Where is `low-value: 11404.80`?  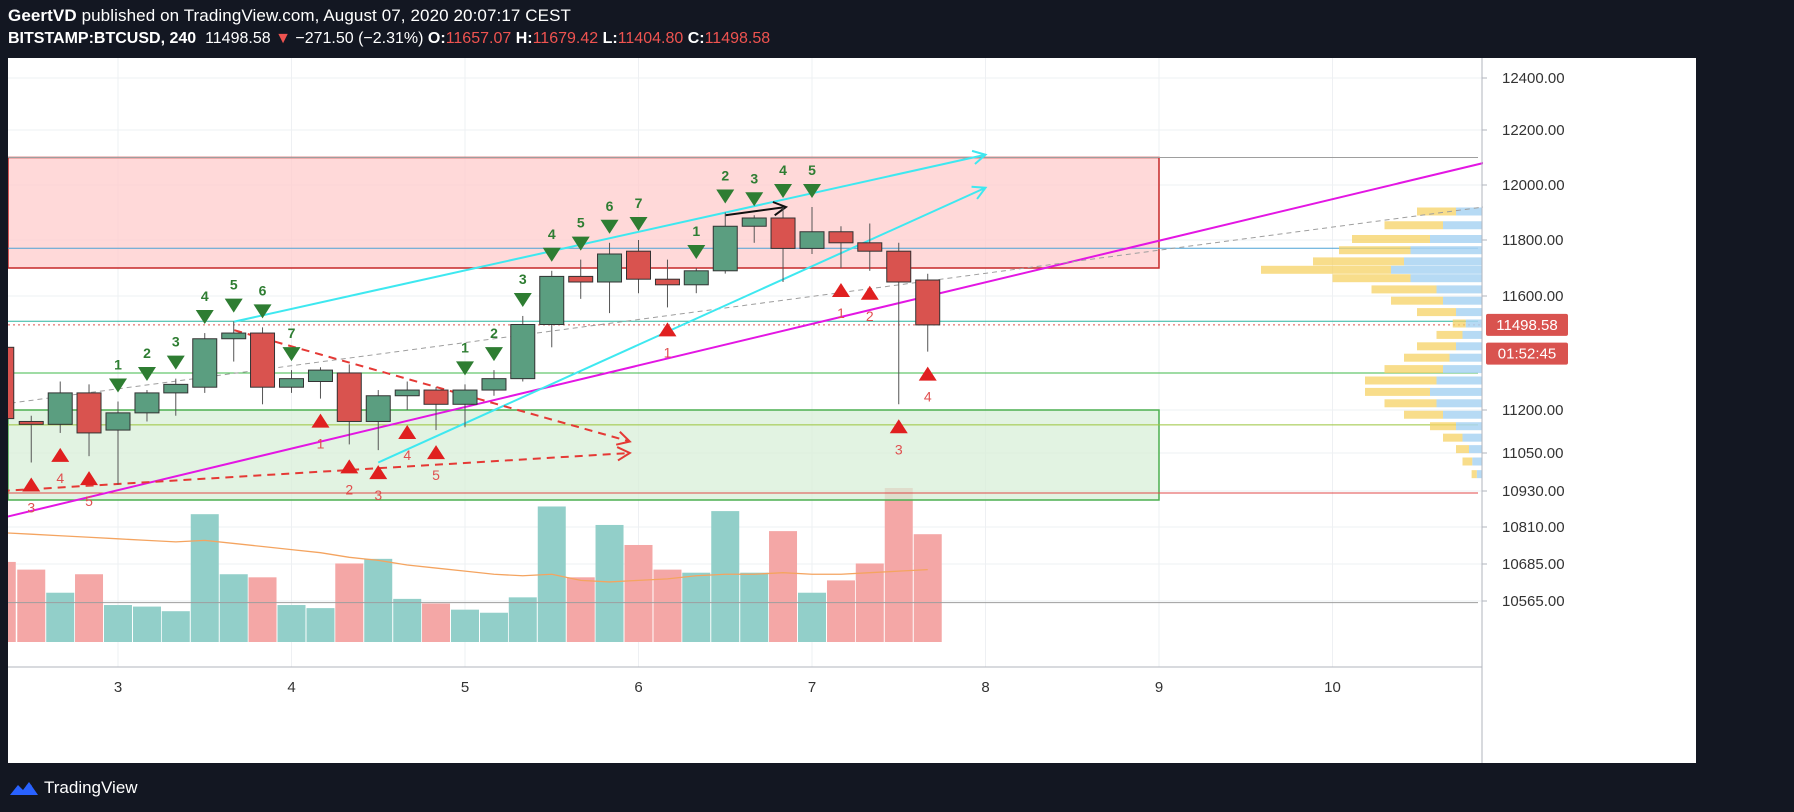
low-value: 11404.80 is located at coordinates (650, 38).